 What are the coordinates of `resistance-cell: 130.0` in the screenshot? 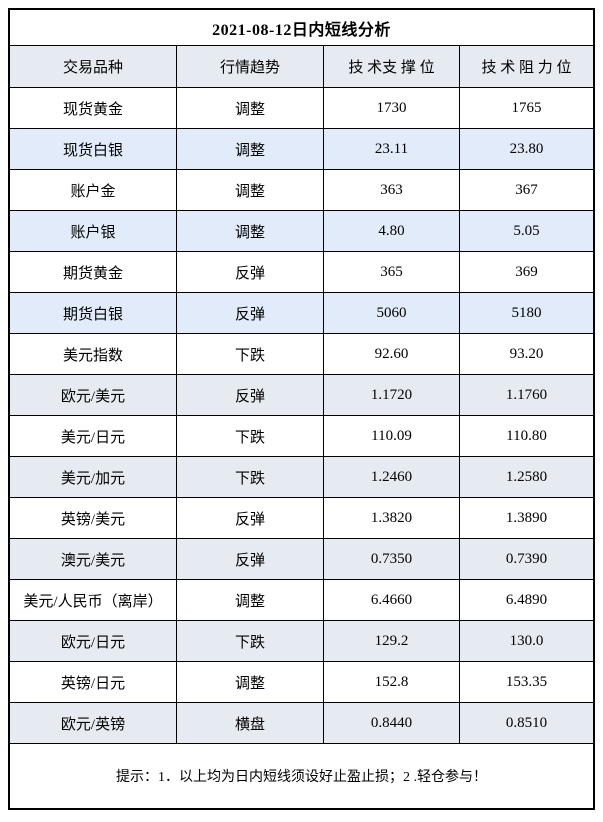 It's located at (526, 641).